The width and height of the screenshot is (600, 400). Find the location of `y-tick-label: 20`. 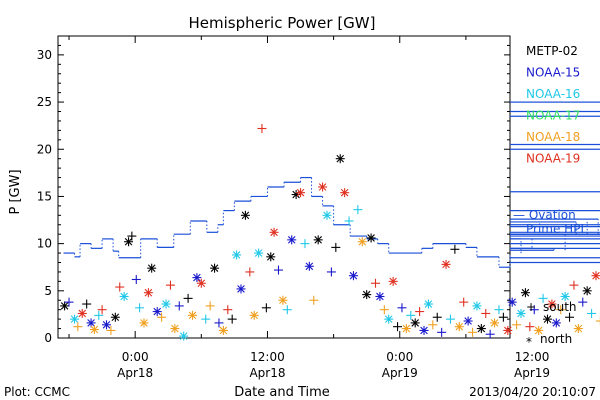

y-tick-label: 20 is located at coordinates (44, 149).